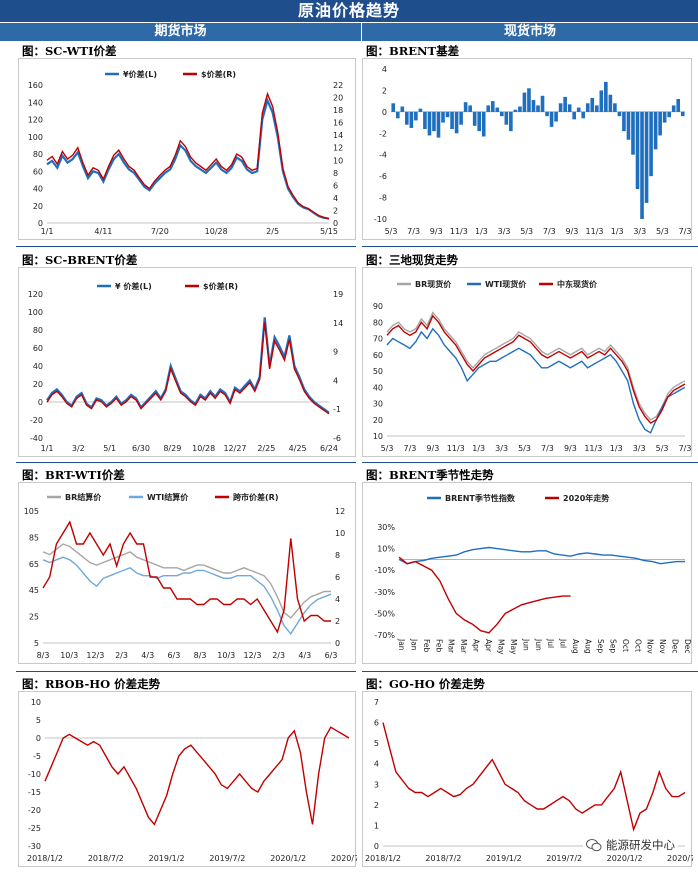  I want to click on y-tick-label: 3, so click(376, 784).